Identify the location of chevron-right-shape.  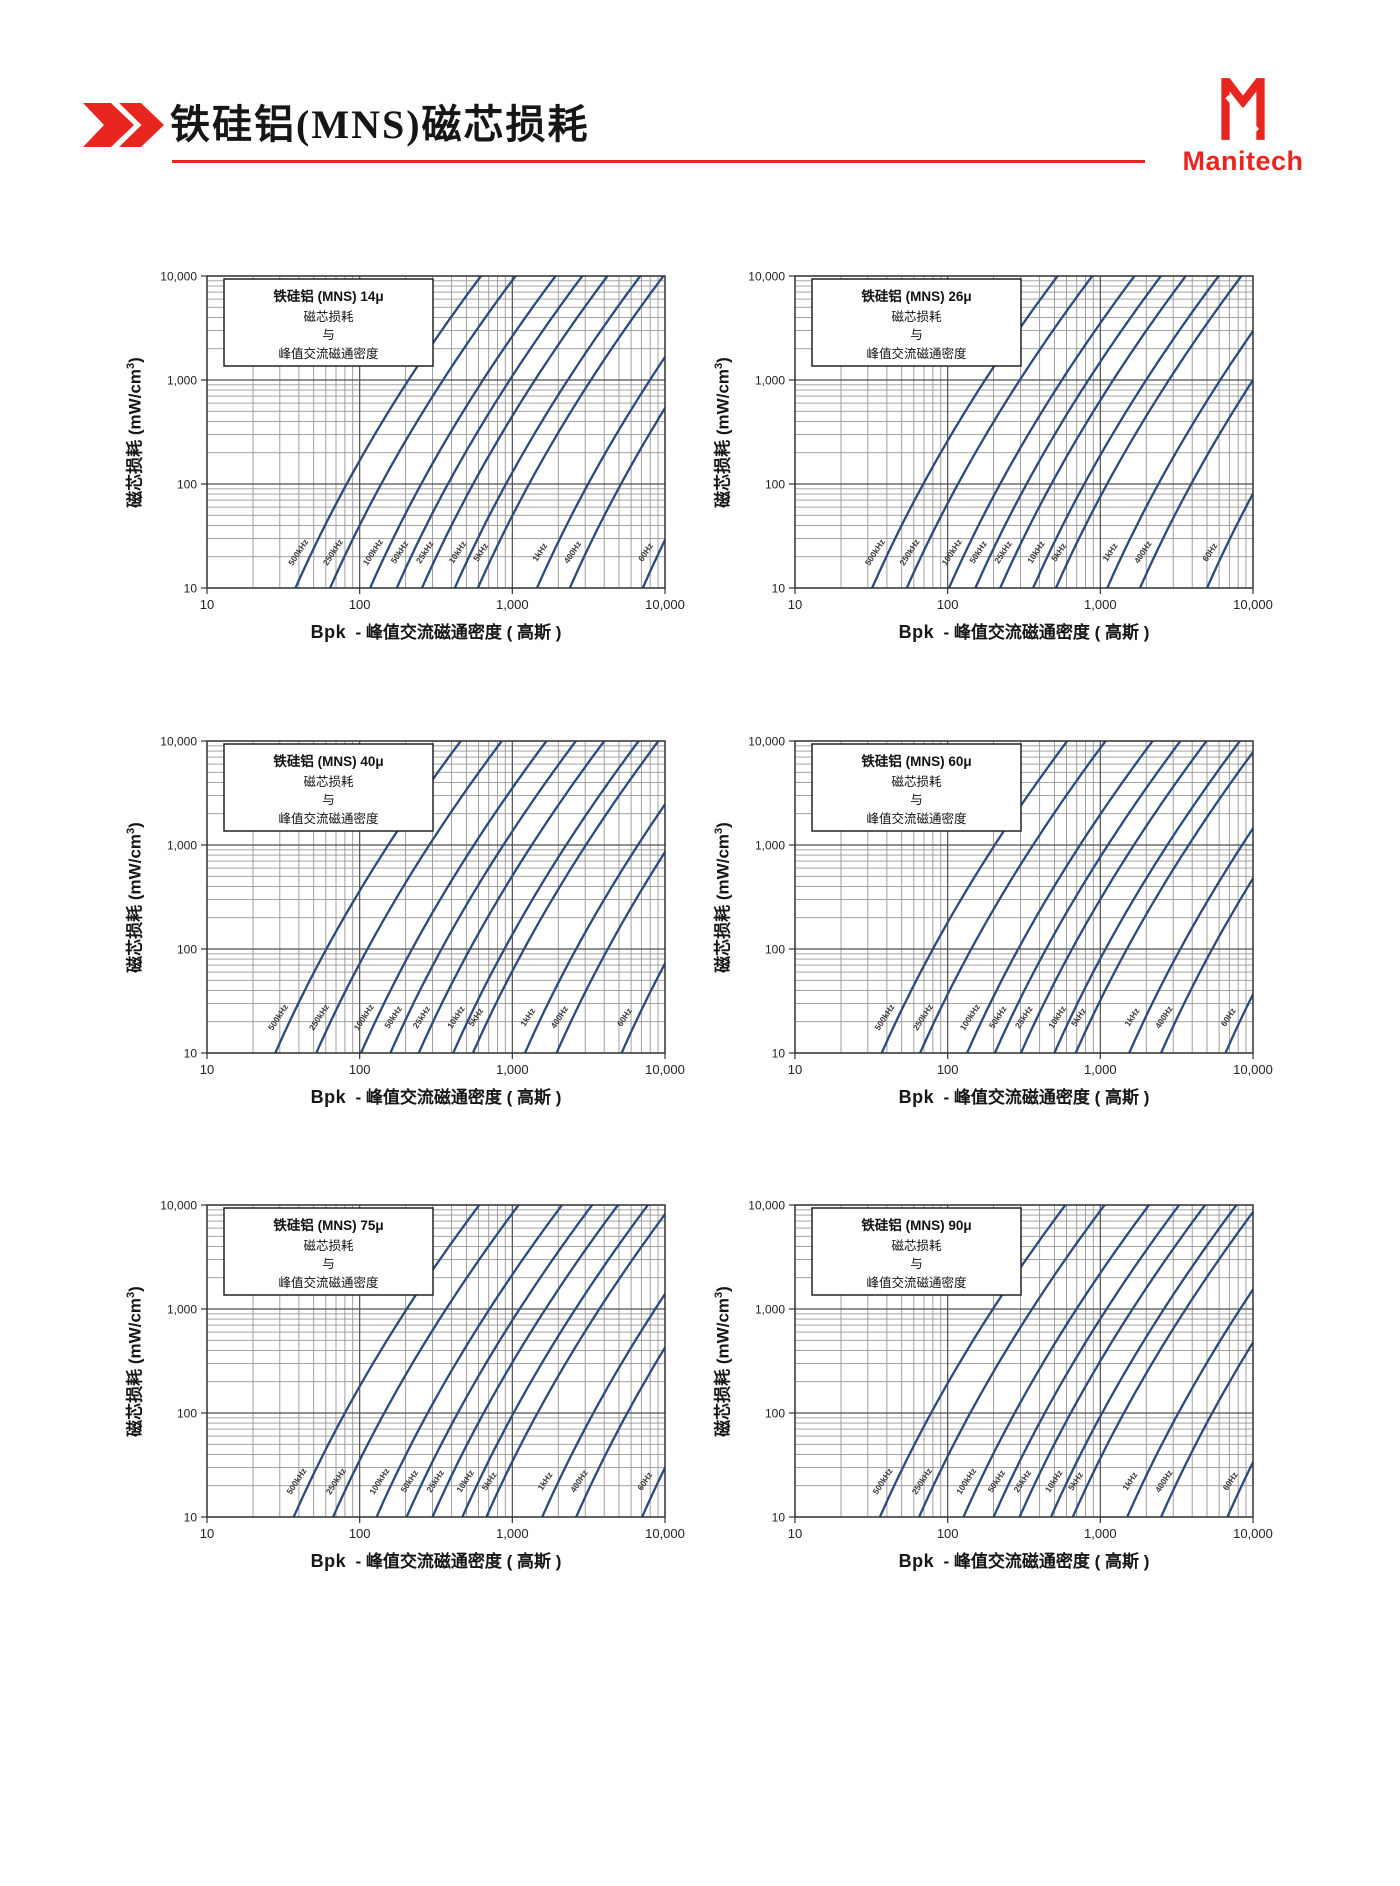
(141, 125).